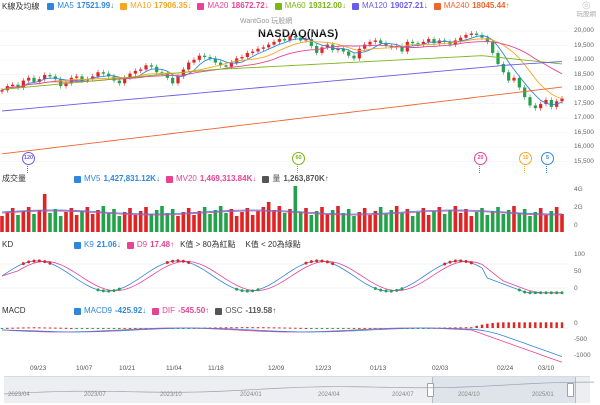 Image resolution: width=600 pixels, height=405 pixels. I want to click on legend-value: 19027.21↓, so click(409, 6).